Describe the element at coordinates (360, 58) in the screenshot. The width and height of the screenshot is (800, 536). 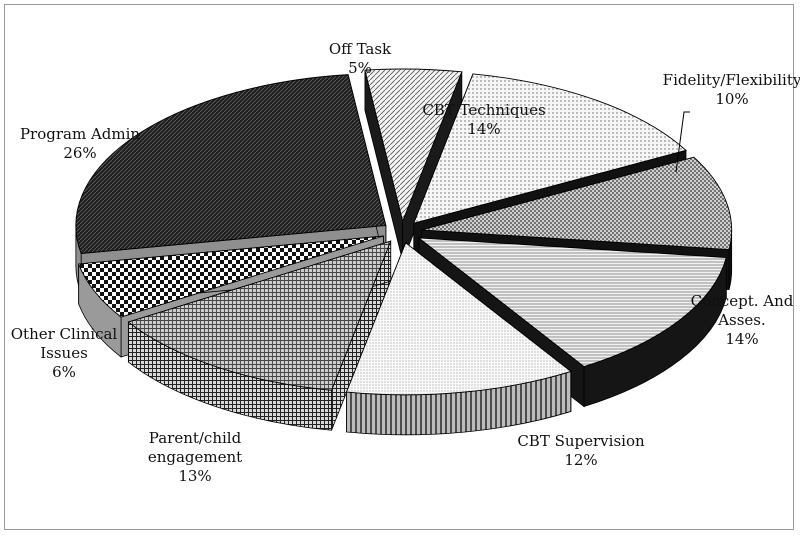
I see `data-label-1: Off Task 5%` at that location.